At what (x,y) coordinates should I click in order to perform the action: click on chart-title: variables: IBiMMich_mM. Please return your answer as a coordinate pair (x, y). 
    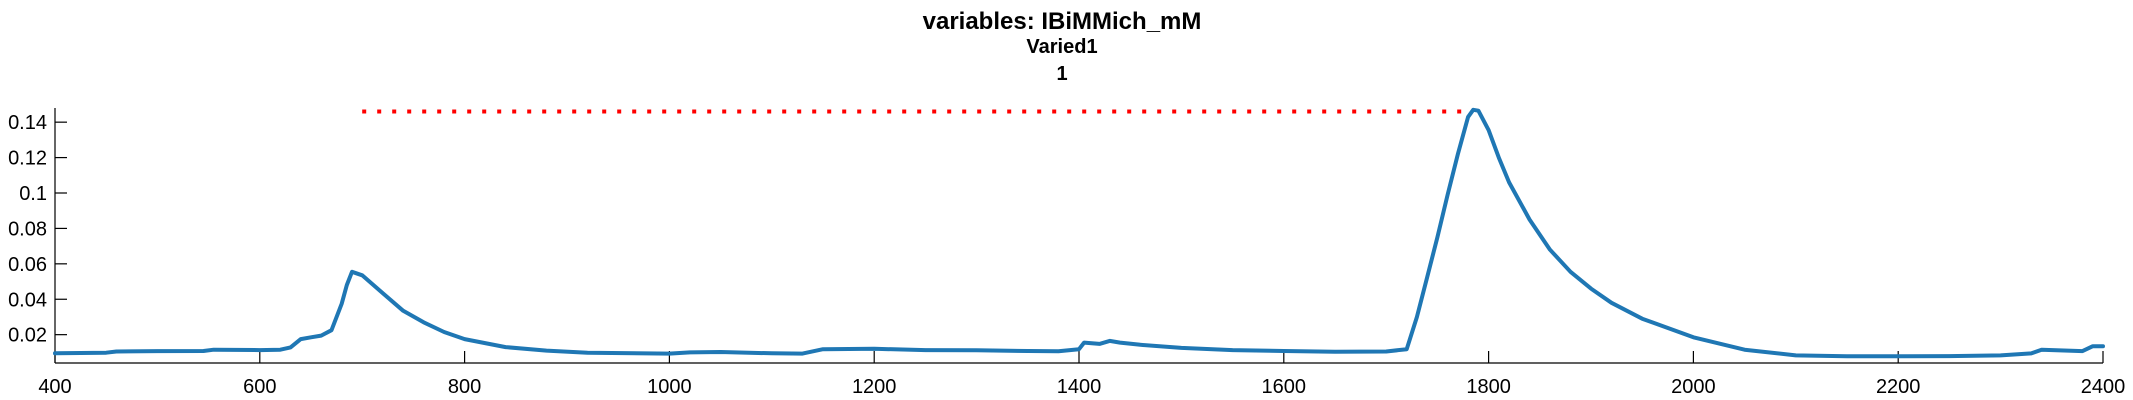
    Looking at the image, I should click on (1062, 21).